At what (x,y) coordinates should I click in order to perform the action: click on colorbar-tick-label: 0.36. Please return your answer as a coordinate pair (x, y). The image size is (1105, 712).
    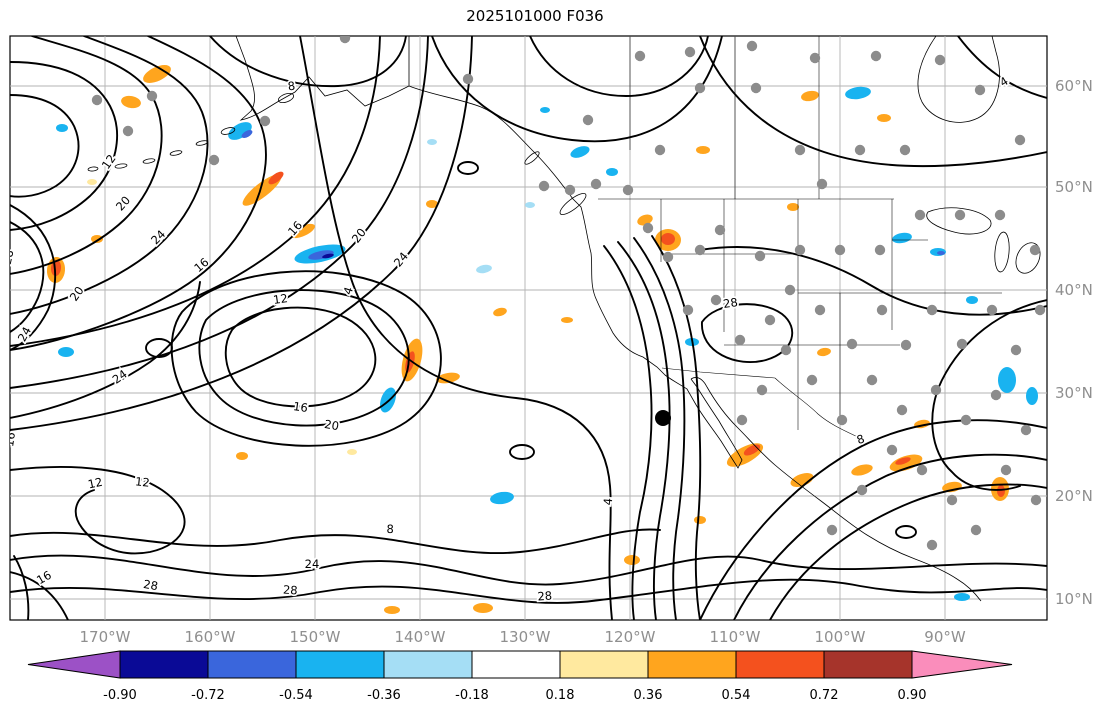
    Looking at the image, I should click on (648, 695).